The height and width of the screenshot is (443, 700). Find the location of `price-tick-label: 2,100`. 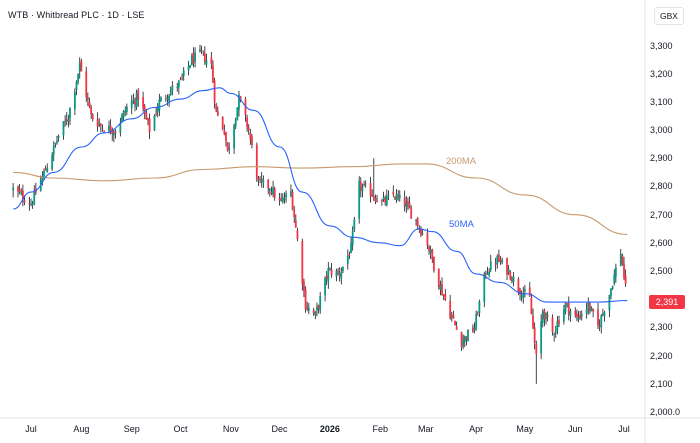

price-tick-label: 2,100 is located at coordinates (661, 383).